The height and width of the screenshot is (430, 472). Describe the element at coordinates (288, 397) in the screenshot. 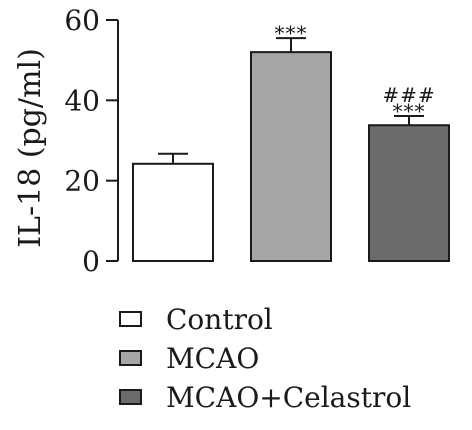

I see `legend-label: MCAO+Celastrol` at that location.